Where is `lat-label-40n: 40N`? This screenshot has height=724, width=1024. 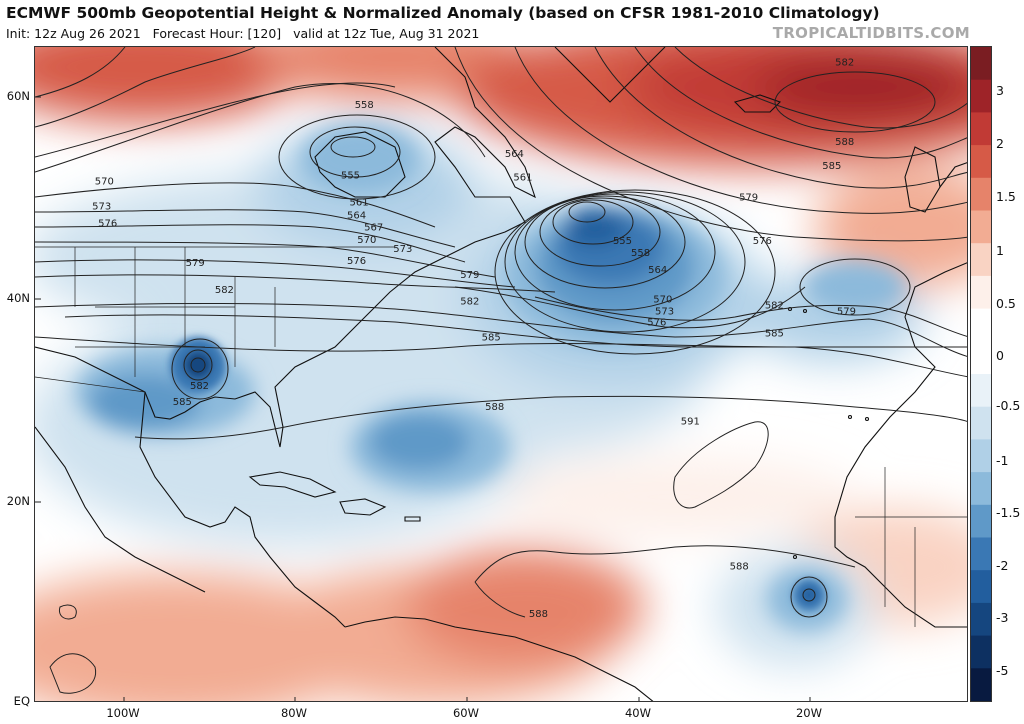
lat-label-40n: 40N is located at coordinates (18, 298).